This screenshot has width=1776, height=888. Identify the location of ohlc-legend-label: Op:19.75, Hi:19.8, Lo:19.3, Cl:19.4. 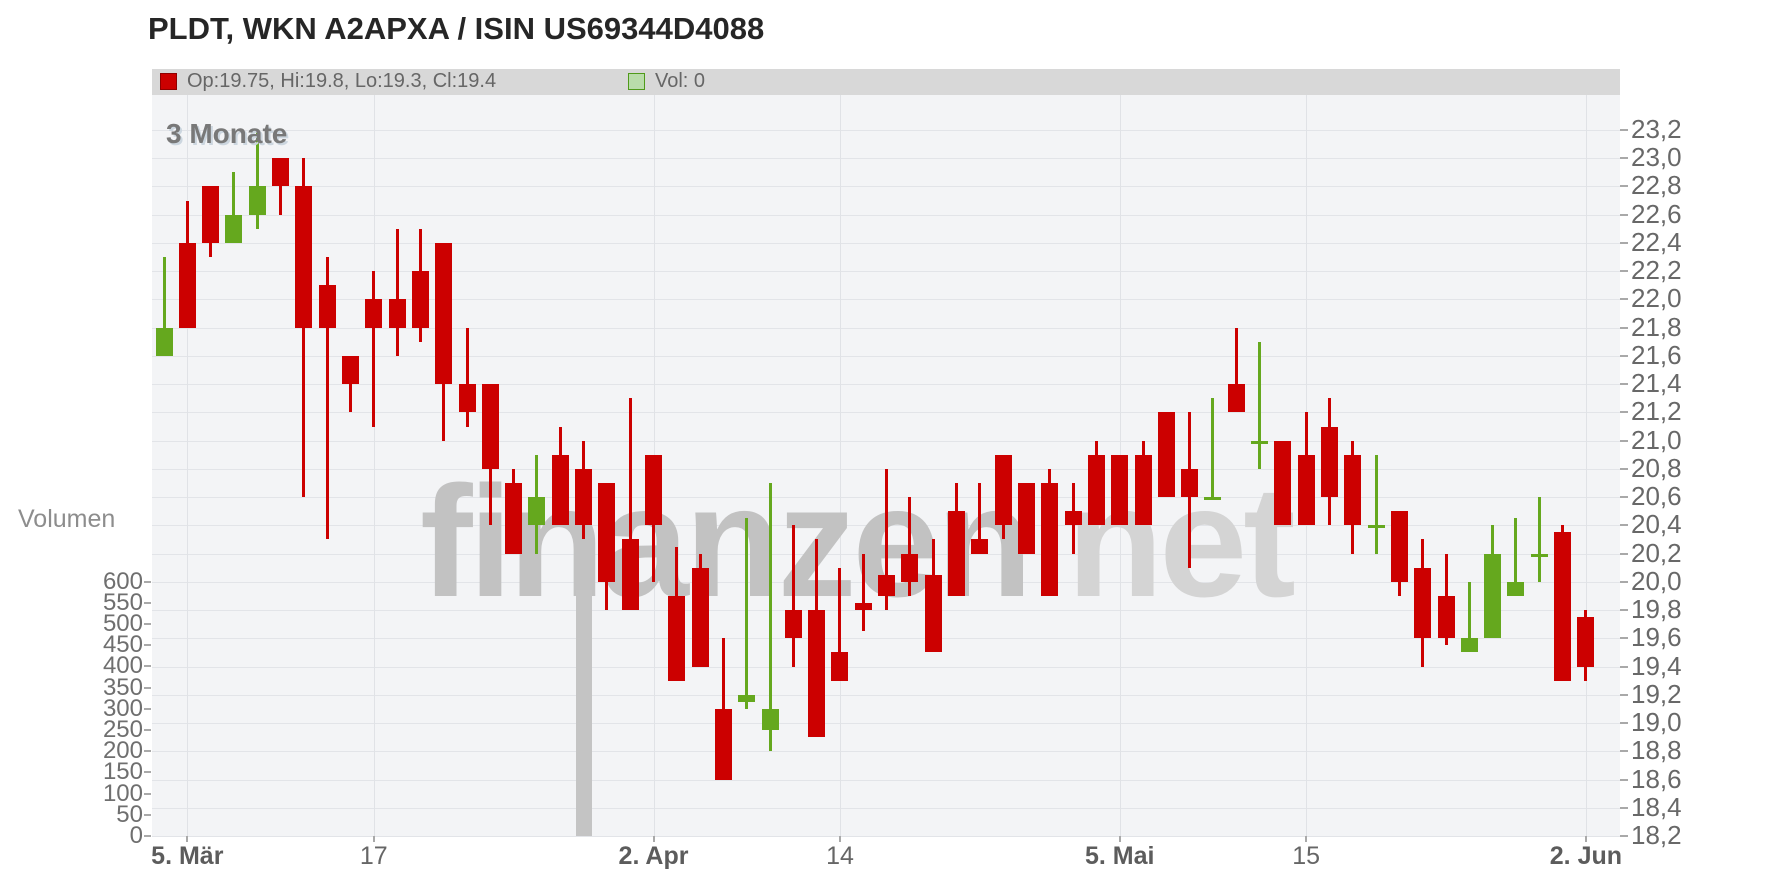
(342, 81).